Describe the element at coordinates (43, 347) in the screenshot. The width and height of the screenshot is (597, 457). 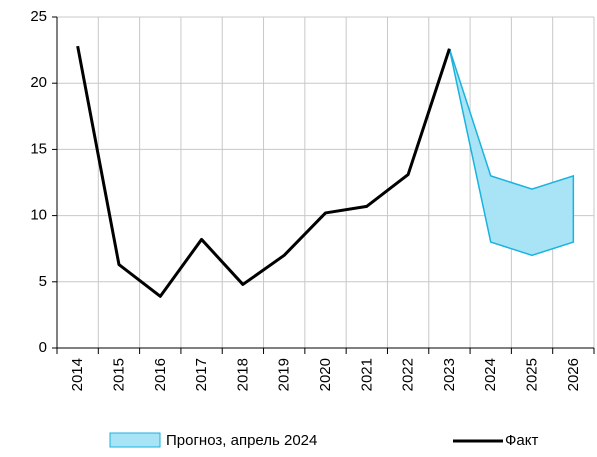
I see `y-tick-label: 0` at that location.